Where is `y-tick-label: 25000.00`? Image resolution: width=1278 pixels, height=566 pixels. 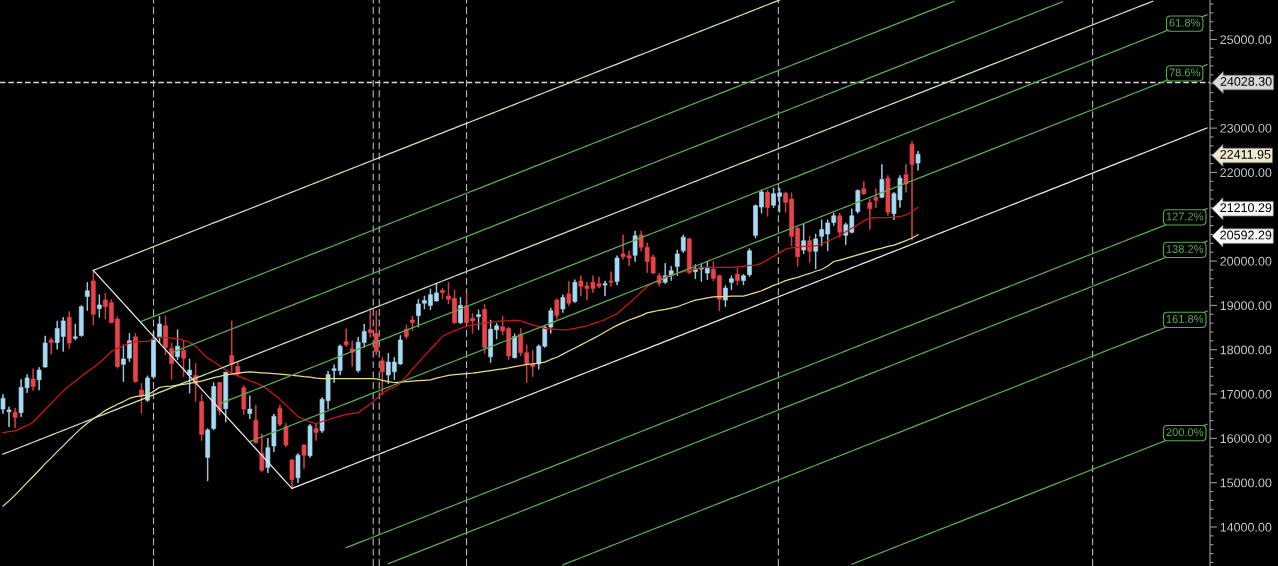 y-tick-label: 25000.00 is located at coordinates (1246, 40).